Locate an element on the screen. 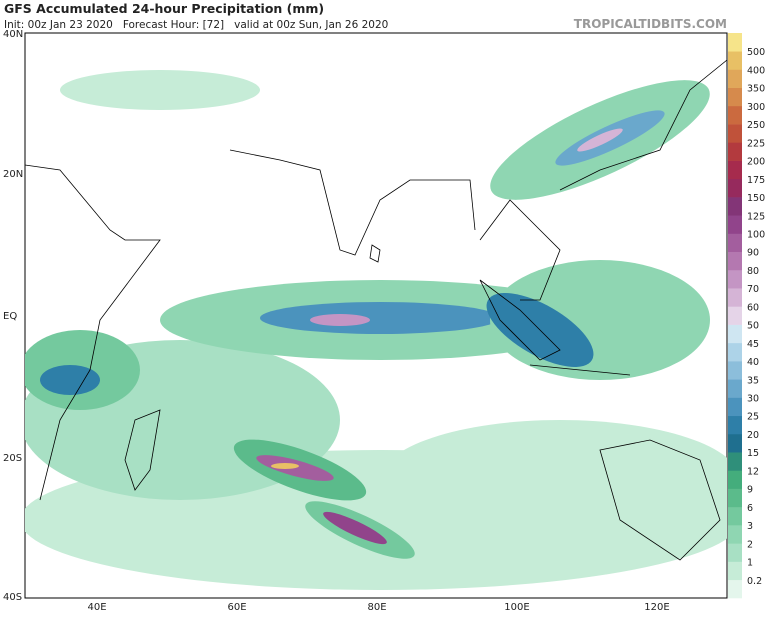 This screenshot has width=768, height=618. colorbar-label: 9 is located at coordinates (750, 490).